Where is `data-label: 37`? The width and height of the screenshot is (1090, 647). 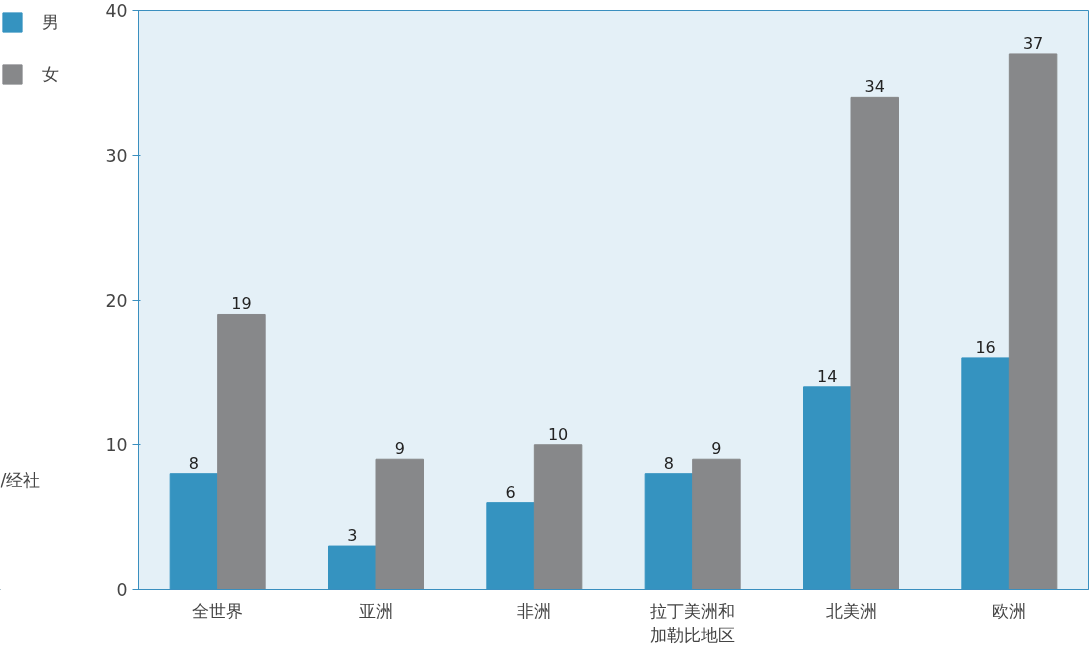 data-label: 37 is located at coordinates (1033, 43).